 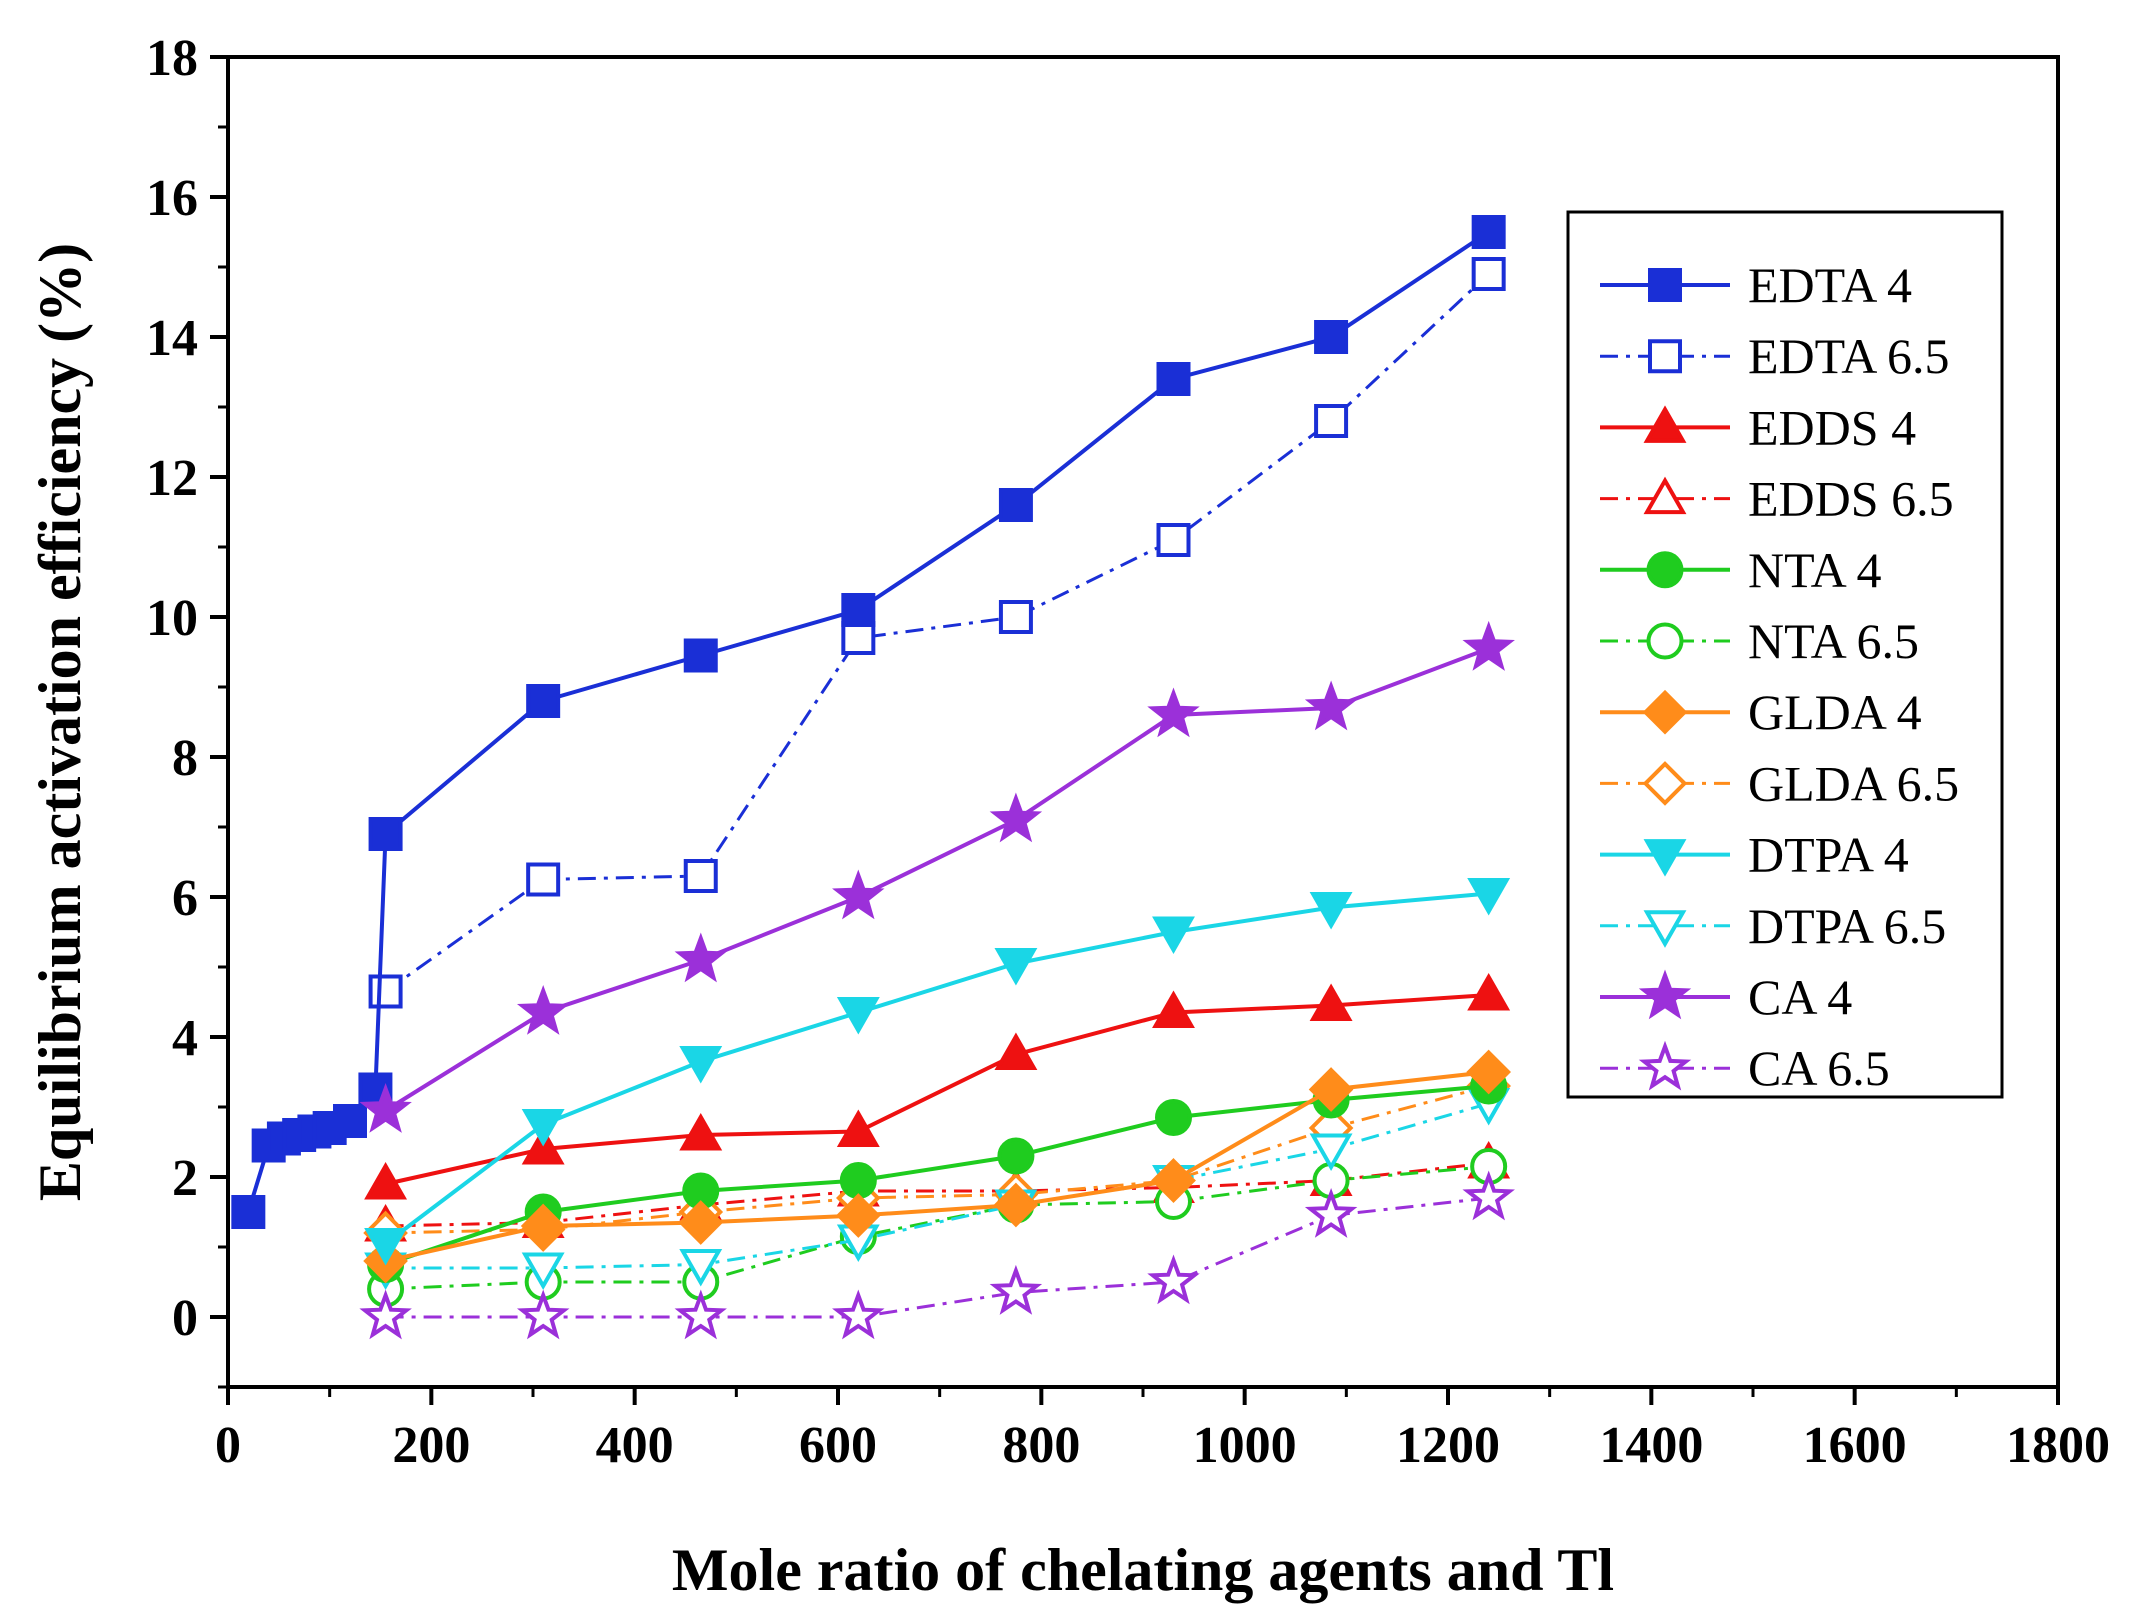 I want to click on legend-label: EDDS 6.5, so click(x=1851, y=499).